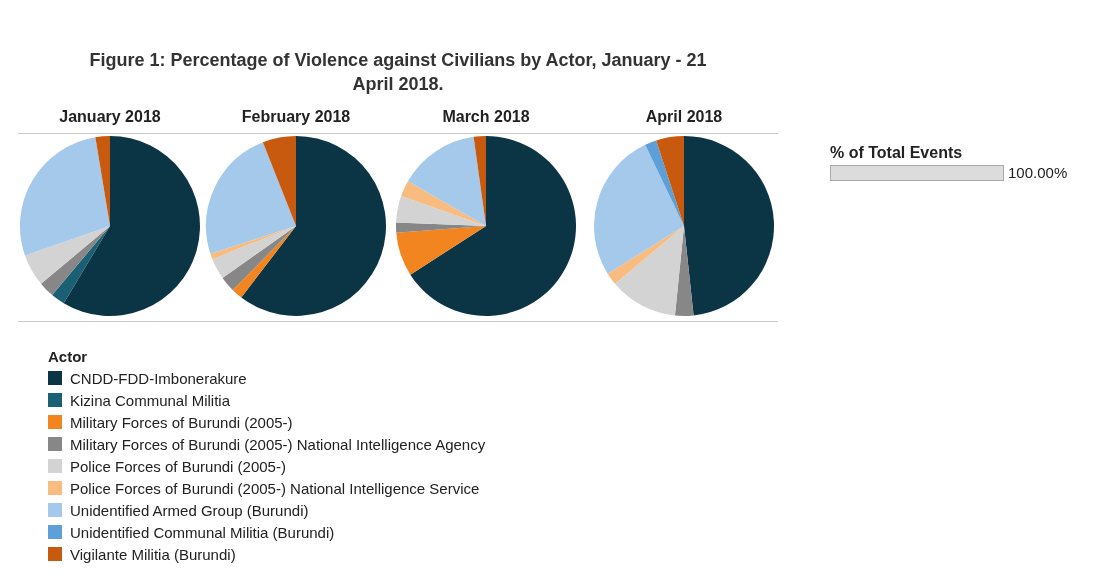 Image resolution: width=1103 pixels, height=576 pixels. I want to click on legend-label: Unidentified Armed Group (Burundi), so click(189, 510).